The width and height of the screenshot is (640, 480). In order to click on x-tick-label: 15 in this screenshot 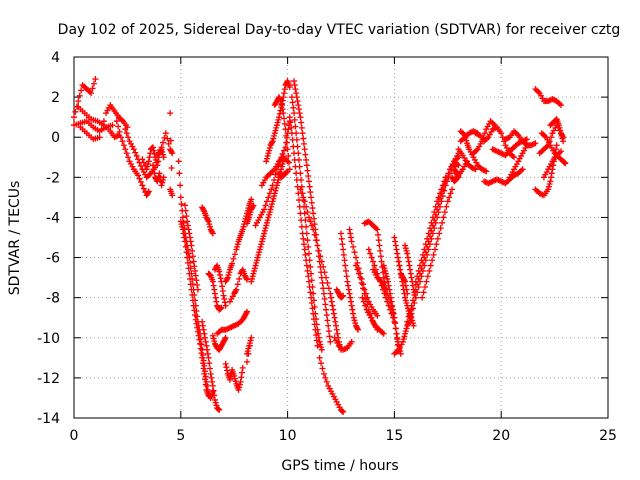, I will do `click(394, 436)`.